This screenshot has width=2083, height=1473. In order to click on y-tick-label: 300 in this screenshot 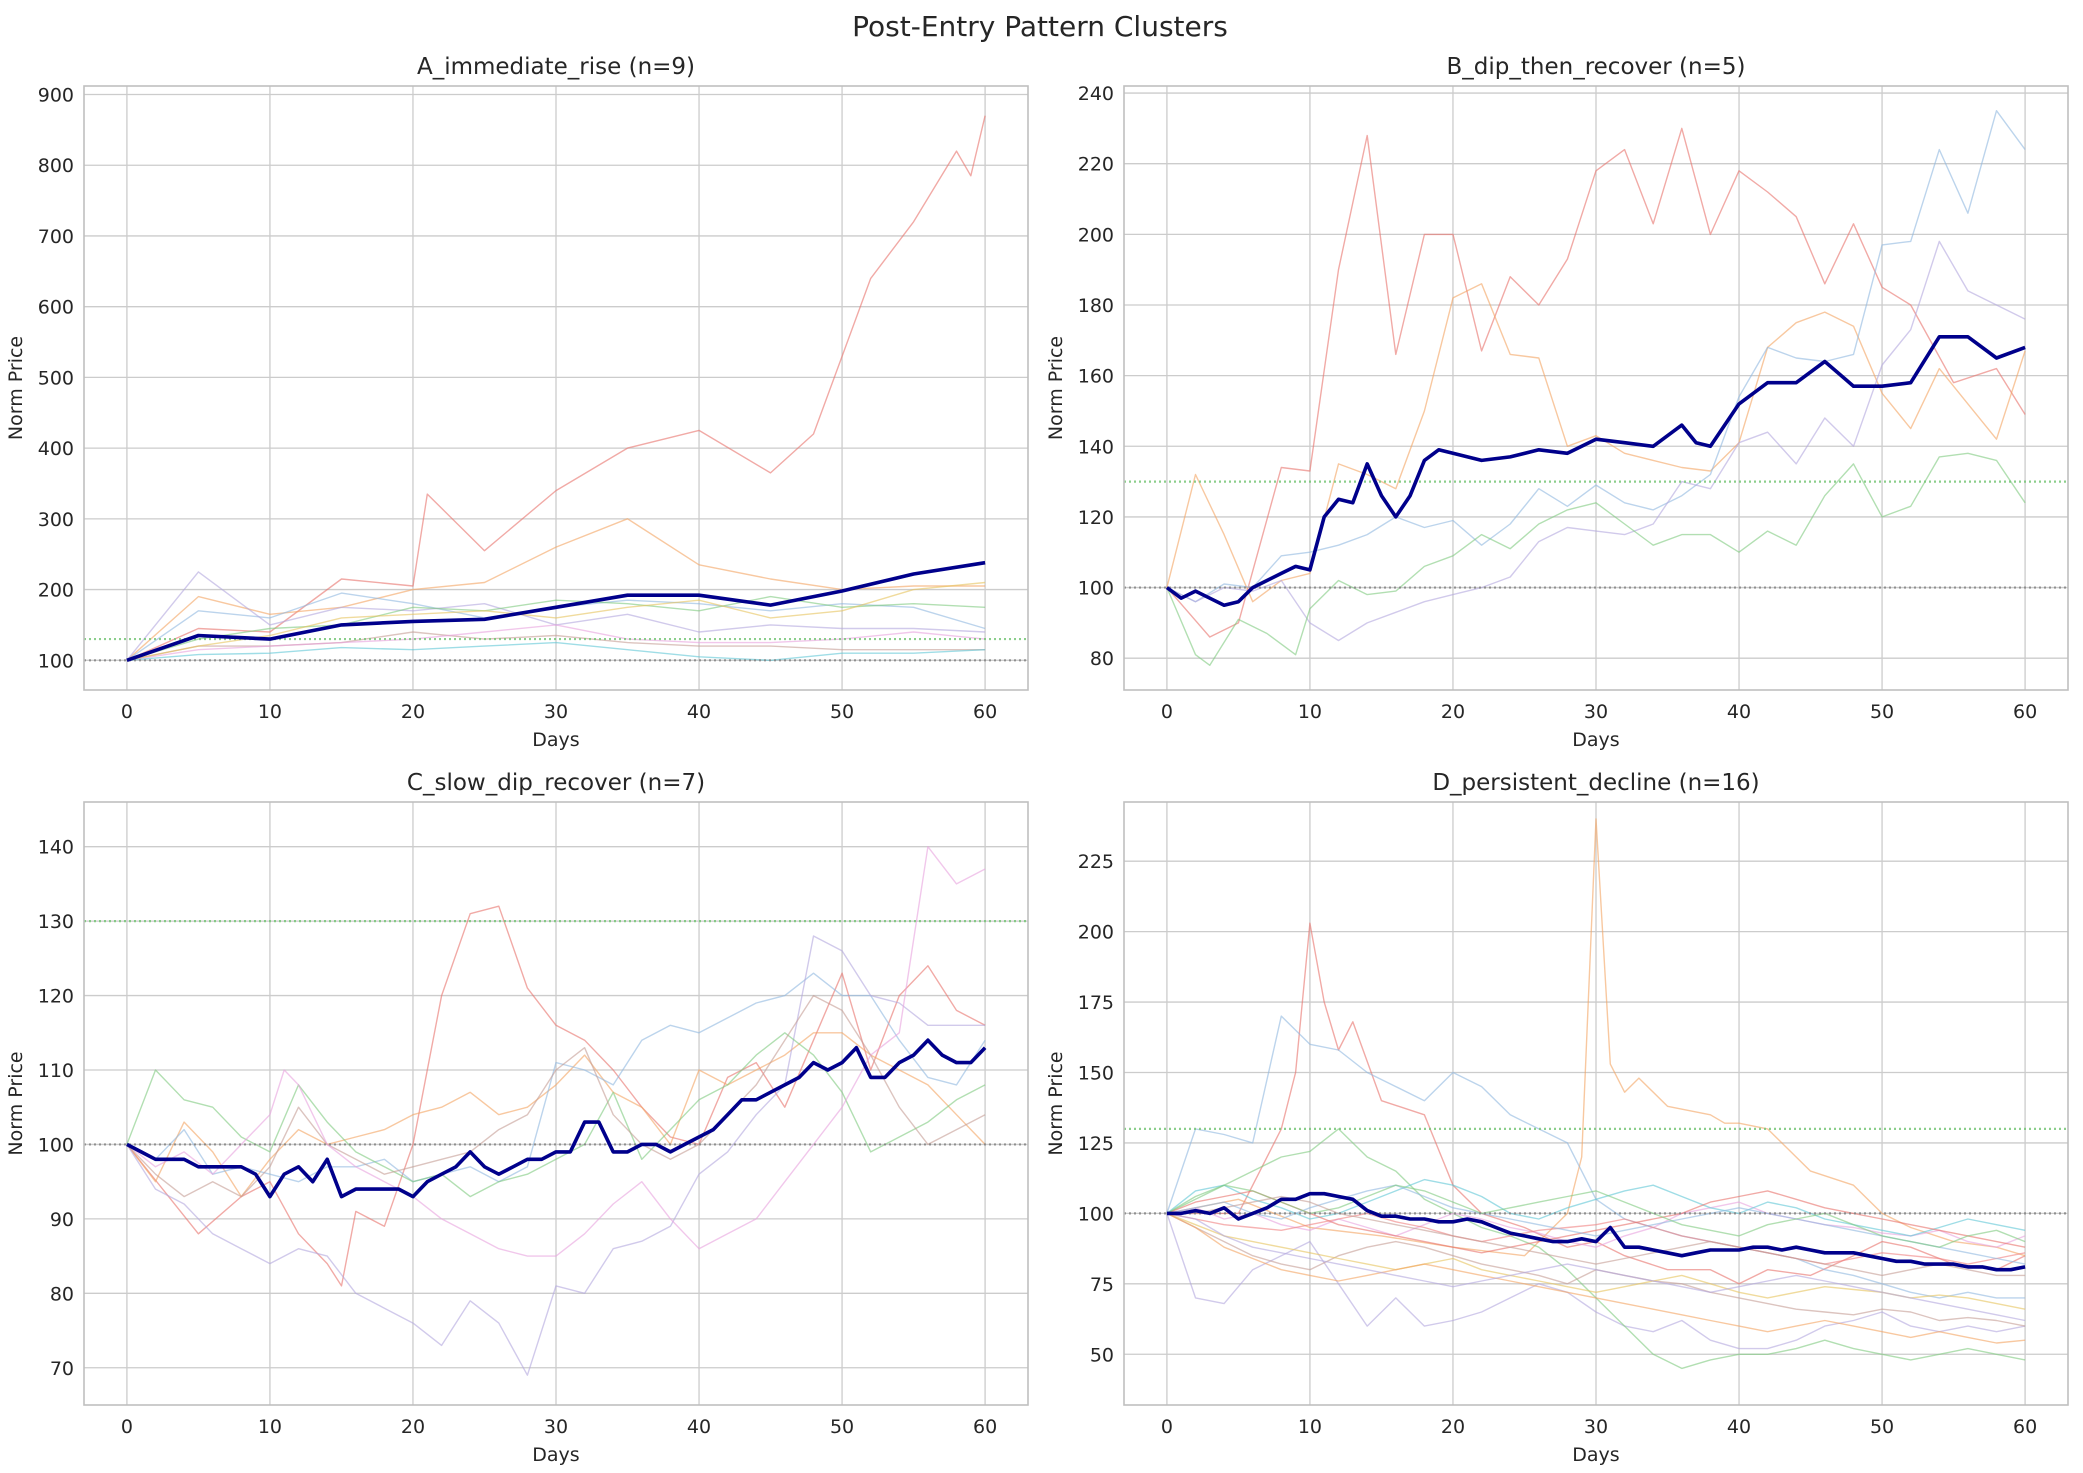, I will do `click(56, 520)`.